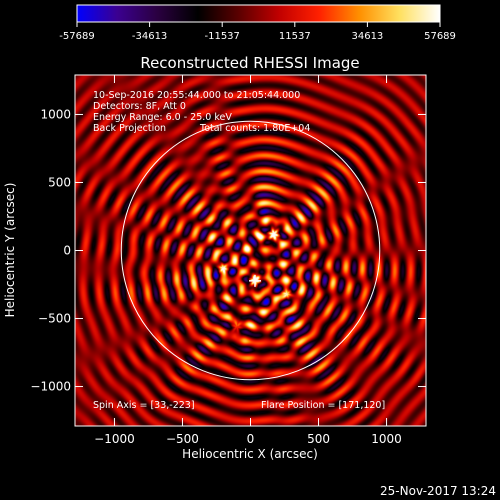 The width and height of the screenshot is (500, 500). What do you see at coordinates (76, 36) in the screenshot?
I see `colorbar-tick-label: -57689` at bounding box center [76, 36].